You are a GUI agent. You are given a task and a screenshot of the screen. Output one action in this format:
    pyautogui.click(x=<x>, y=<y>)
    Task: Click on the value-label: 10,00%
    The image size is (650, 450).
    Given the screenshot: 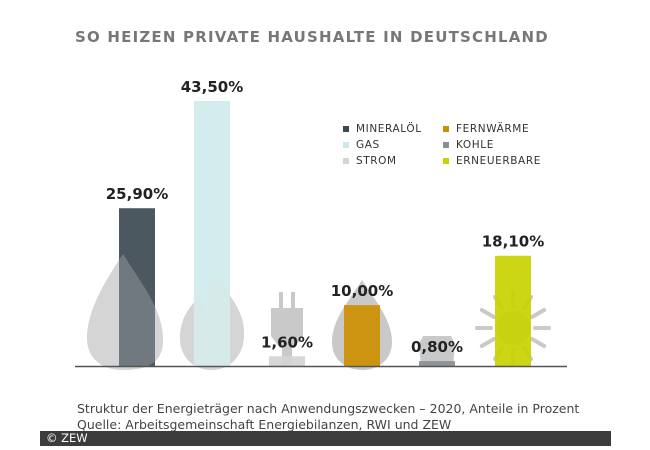 What is the action you would take?
    pyautogui.click(x=362, y=291)
    